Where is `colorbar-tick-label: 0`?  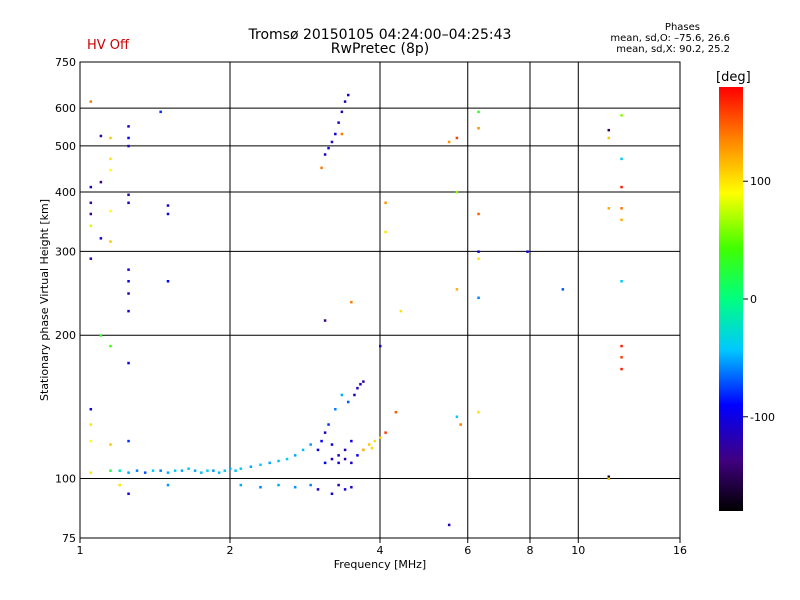
colorbar-tick-label: 0 is located at coordinates (753, 299).